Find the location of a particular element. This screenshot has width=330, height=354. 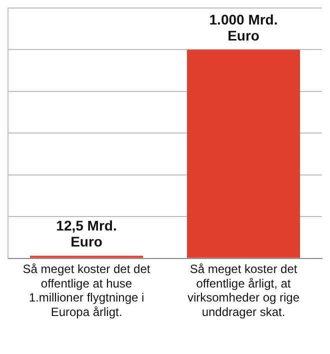

data-label: 1.000 Mrd. Euro is located at coordinates (243, 28).